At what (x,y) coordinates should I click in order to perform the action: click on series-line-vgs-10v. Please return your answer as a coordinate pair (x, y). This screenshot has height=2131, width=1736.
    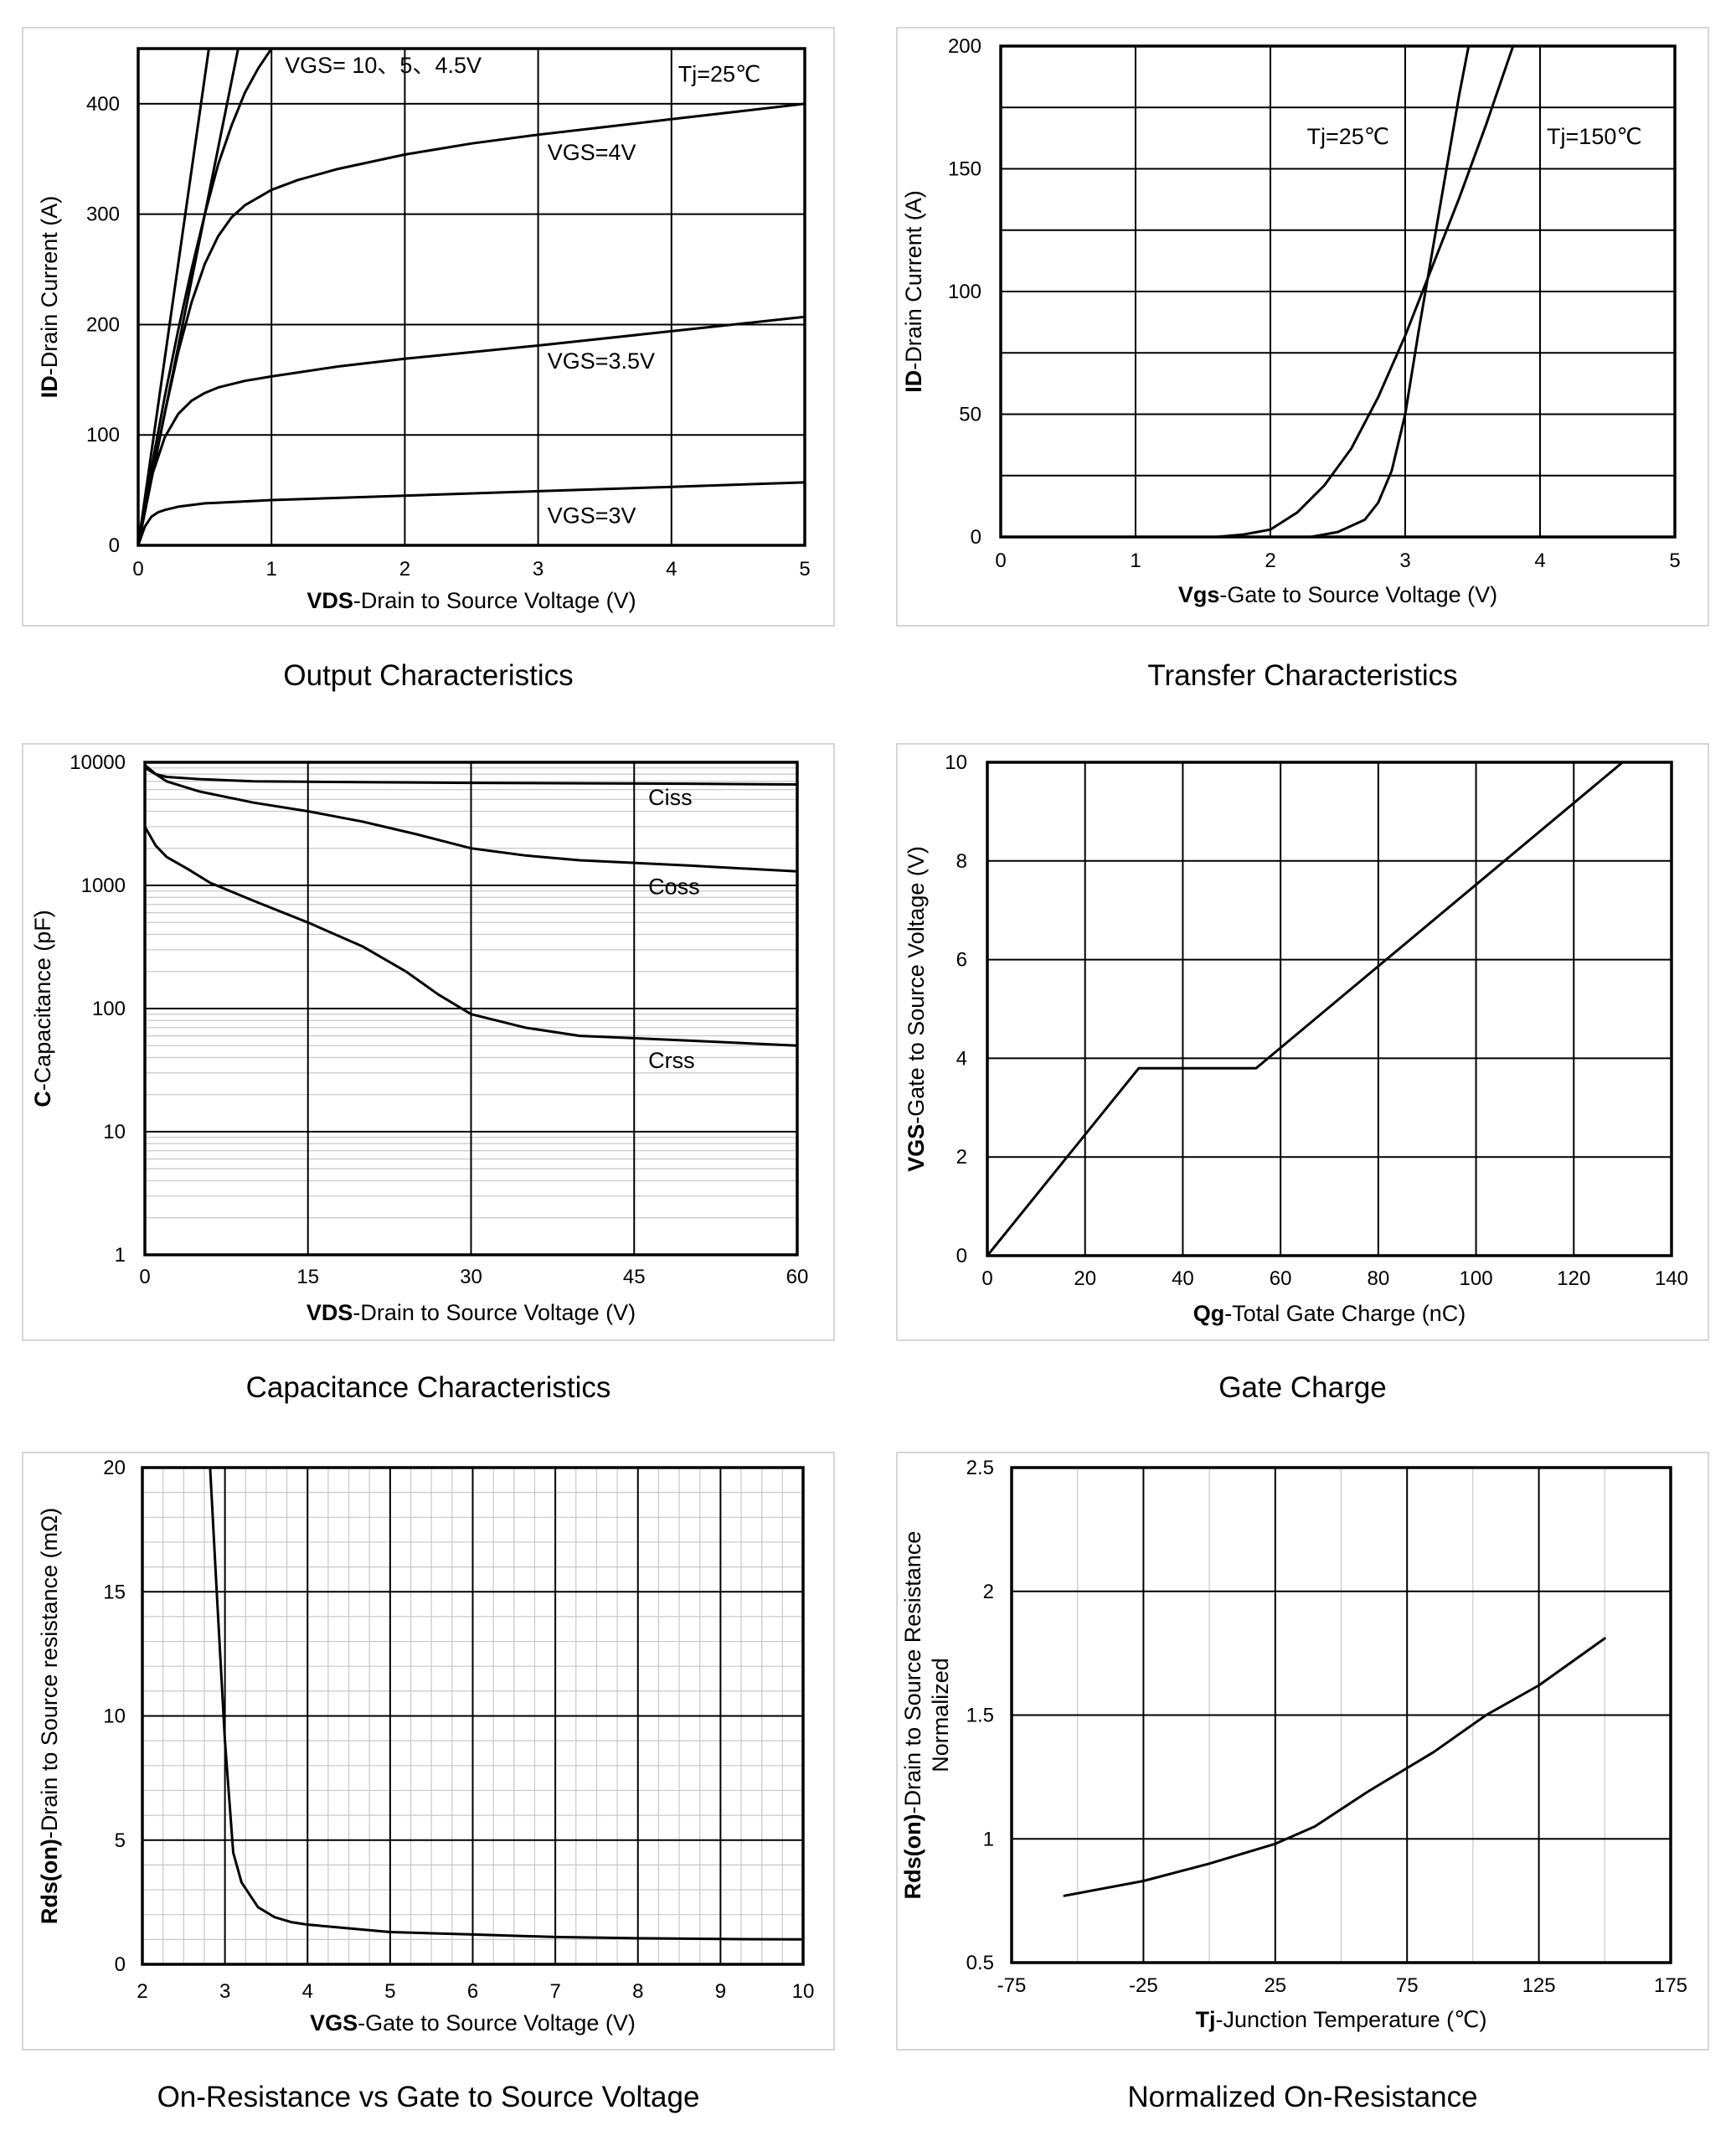
    Looking at the image, I should click on (174, 297).